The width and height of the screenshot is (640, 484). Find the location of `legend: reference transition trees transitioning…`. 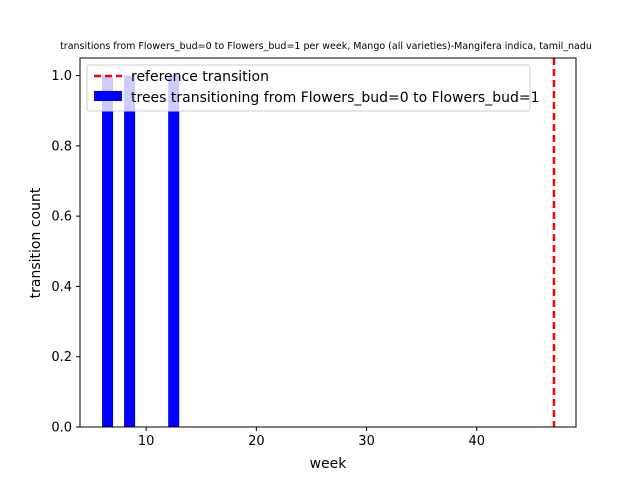

legend: reference transition trees transitioning… is located at coordinates (313, 88).